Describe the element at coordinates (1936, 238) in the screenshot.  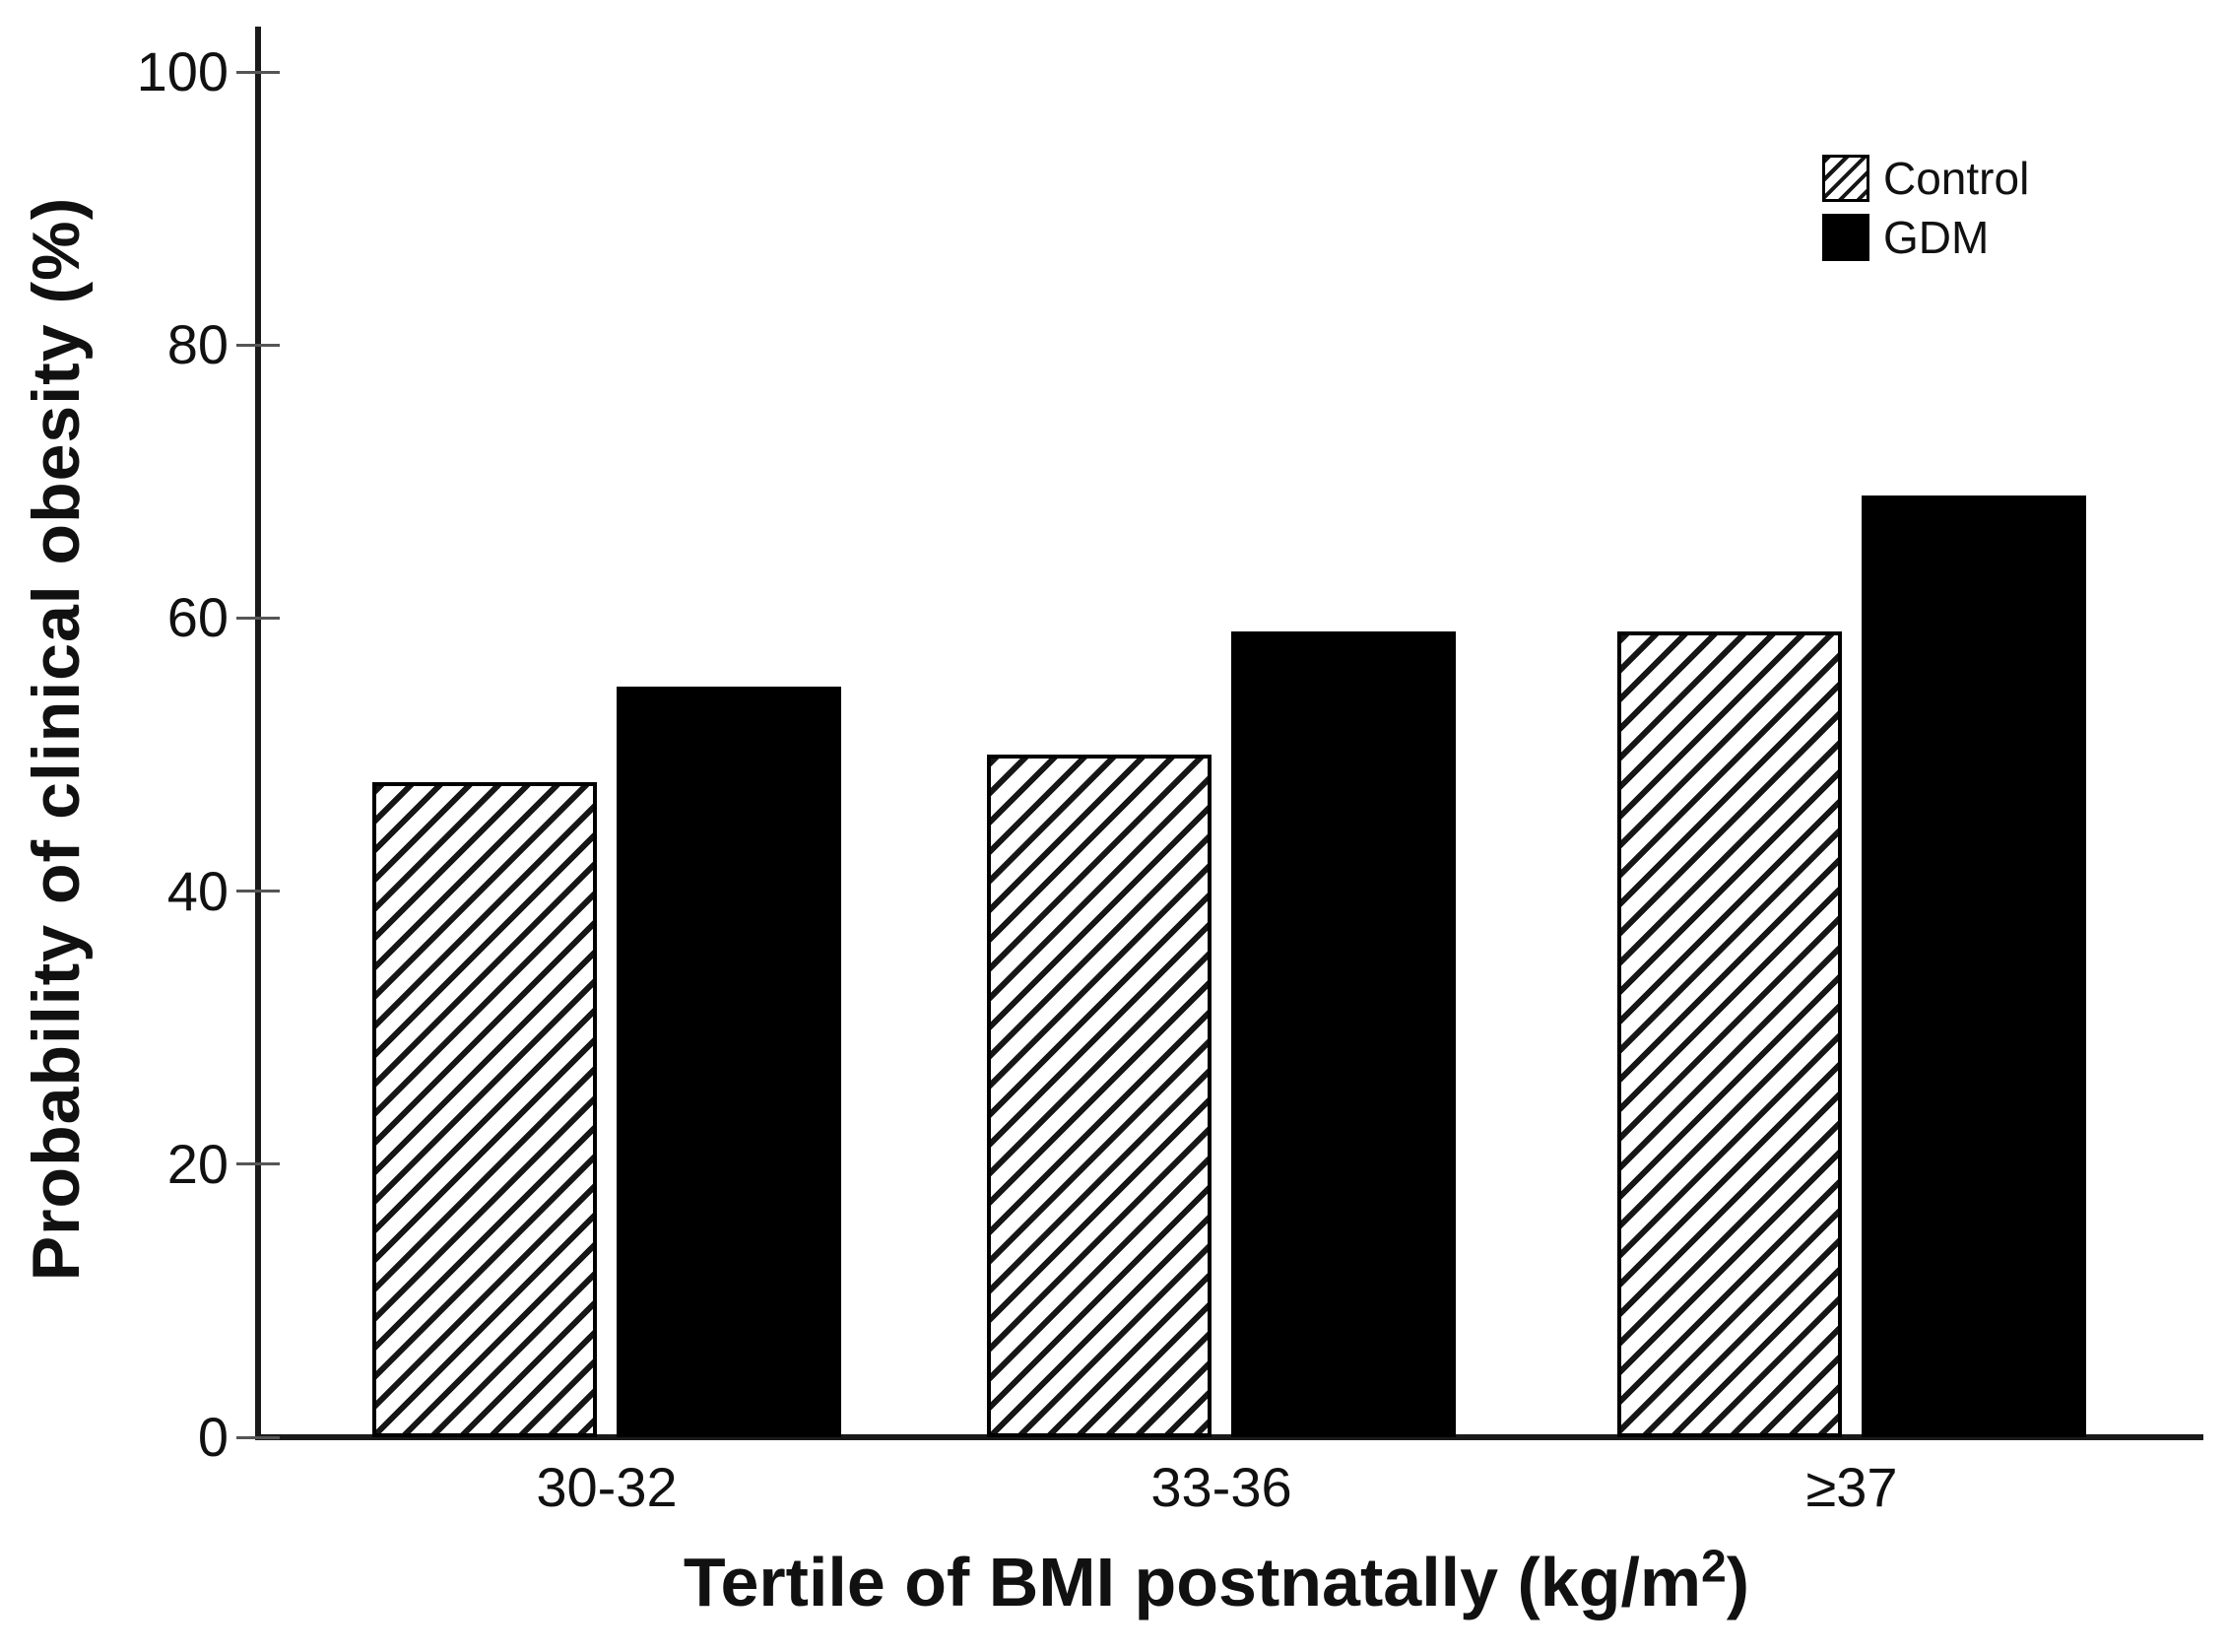
I see `legend-label: GDM` at that location.